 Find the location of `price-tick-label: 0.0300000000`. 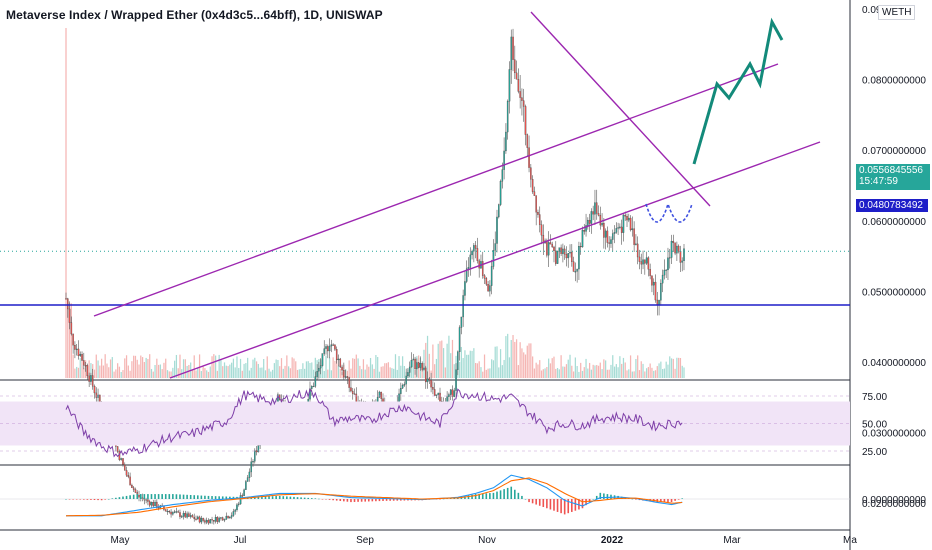

price-tick-label: 0.0300000000 is located at coordinates (894, 434).